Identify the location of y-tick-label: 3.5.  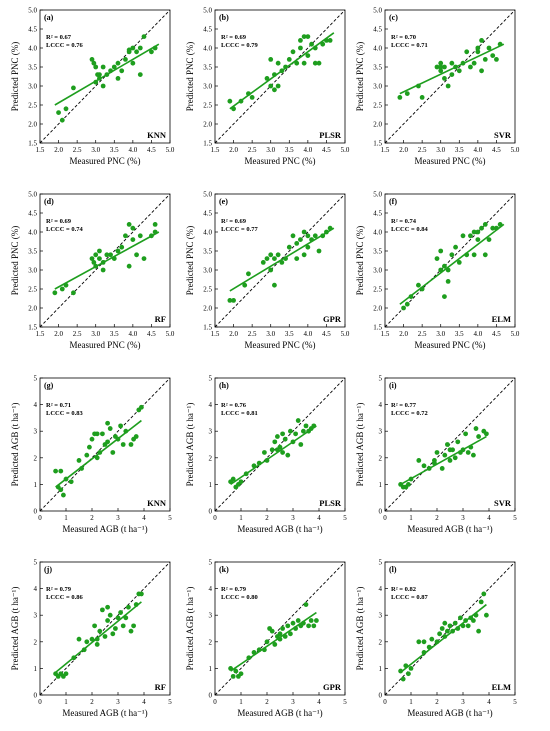
(32, 68).